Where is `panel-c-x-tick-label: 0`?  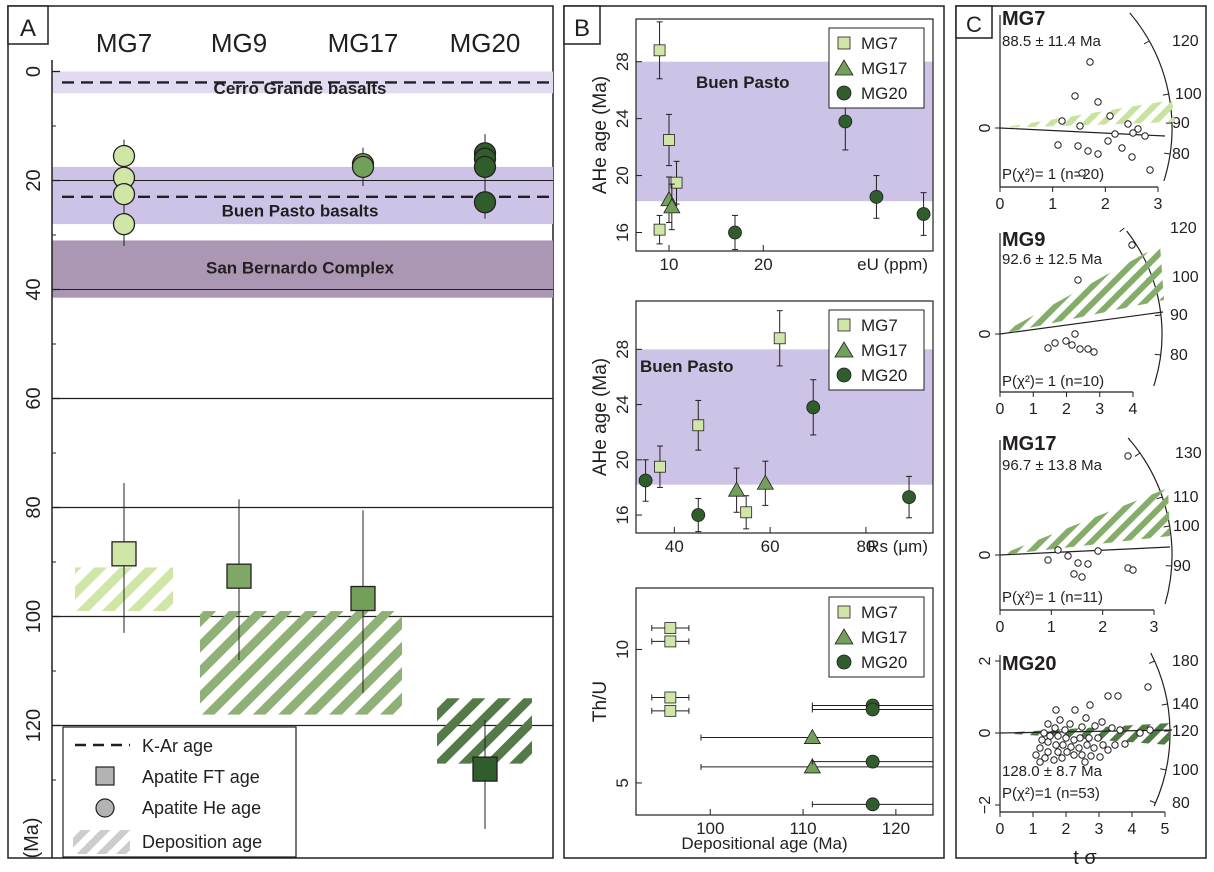 panel-c-x-tick-label: 0 is located at coordinates (1000, 829).